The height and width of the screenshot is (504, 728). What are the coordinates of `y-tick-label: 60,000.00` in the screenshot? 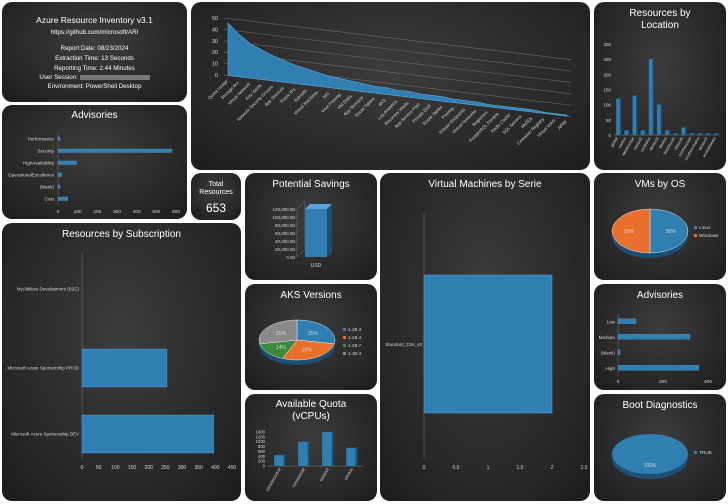 It's located at (285, 233).